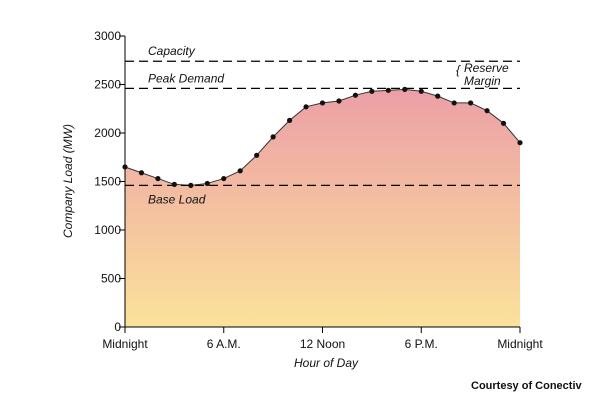 The width and height of the screenshot is (600, 400). What do you see at coordinates (224, 344) in the screenshot?
I see `x-tick-label: 6 A.M.` at bounding box center [224, 344].